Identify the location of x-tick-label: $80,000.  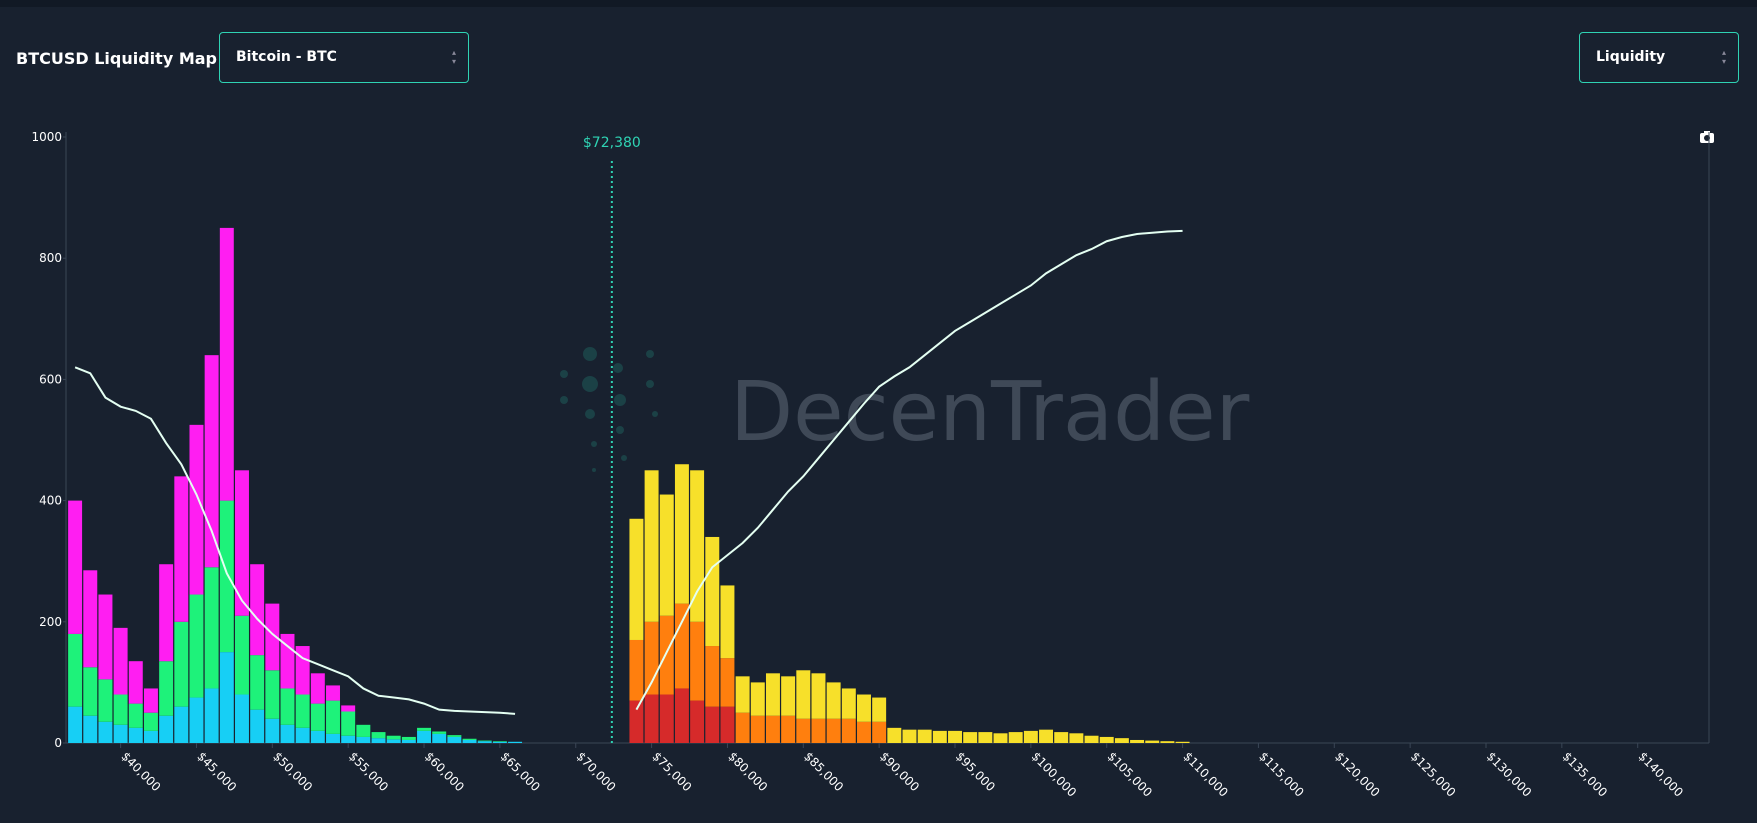
(747, 771).